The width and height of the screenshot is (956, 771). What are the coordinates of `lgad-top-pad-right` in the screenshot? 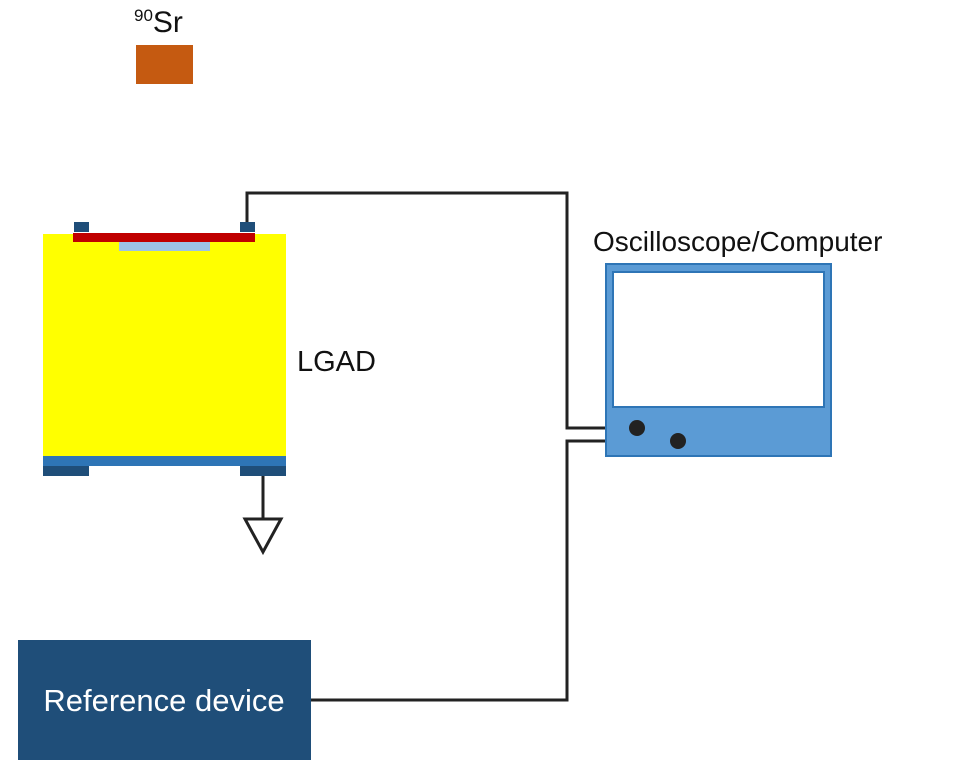 It's located at (247, 227).